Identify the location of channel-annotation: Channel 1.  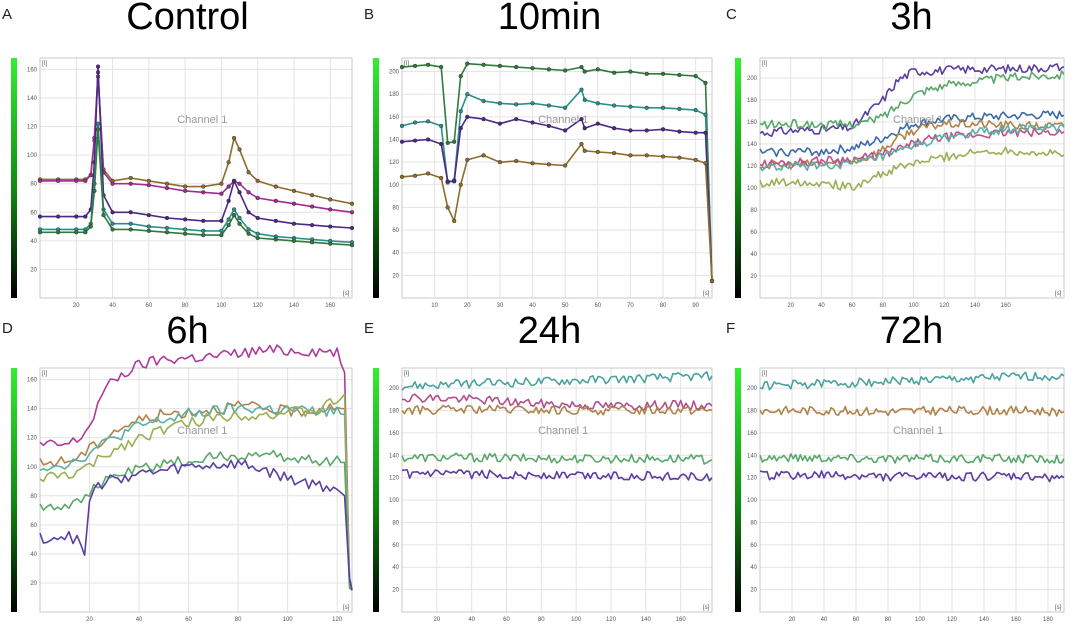
(918, 120).